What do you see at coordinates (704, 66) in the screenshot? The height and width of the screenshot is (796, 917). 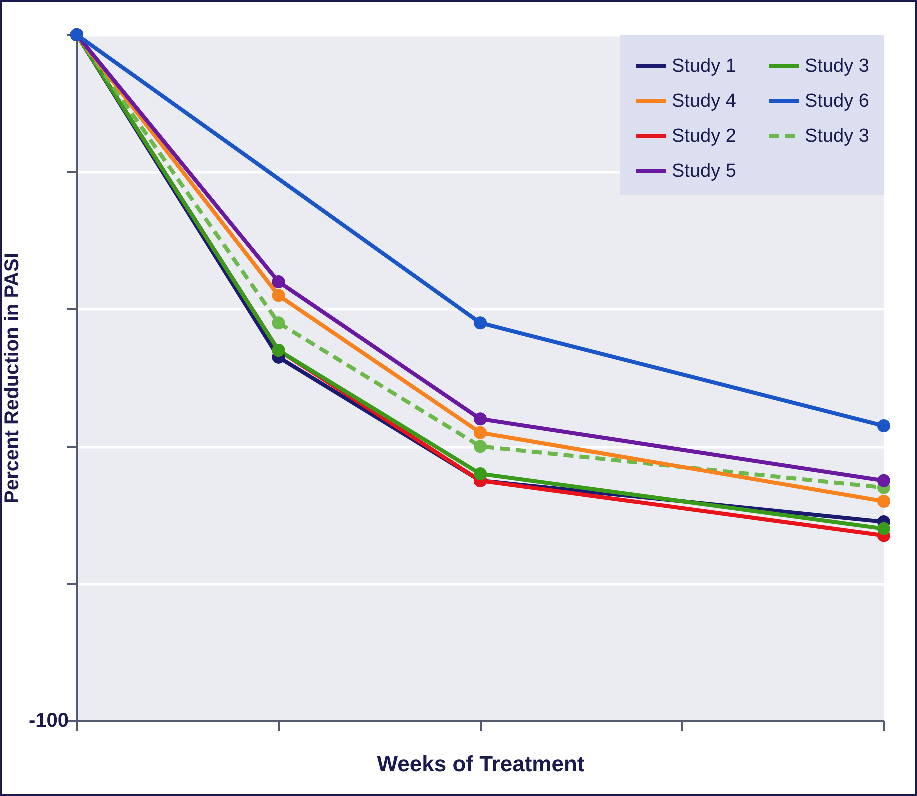 I see `legend-label: Study 1` at bounding box center [704, 66].